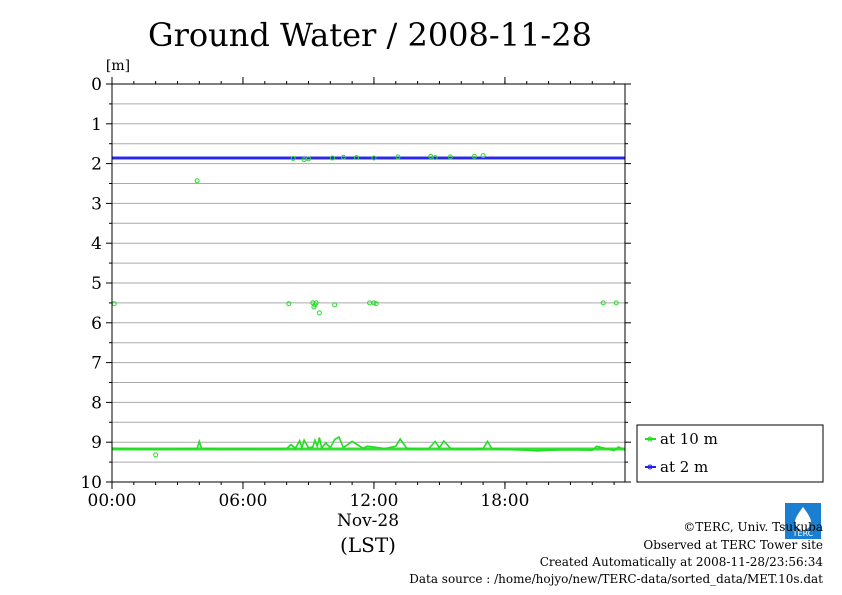  What do you see at coordinates (242, 501) in the screenshot?
I see `x-tick-label: 06:00` at bounding box center [242, 501].